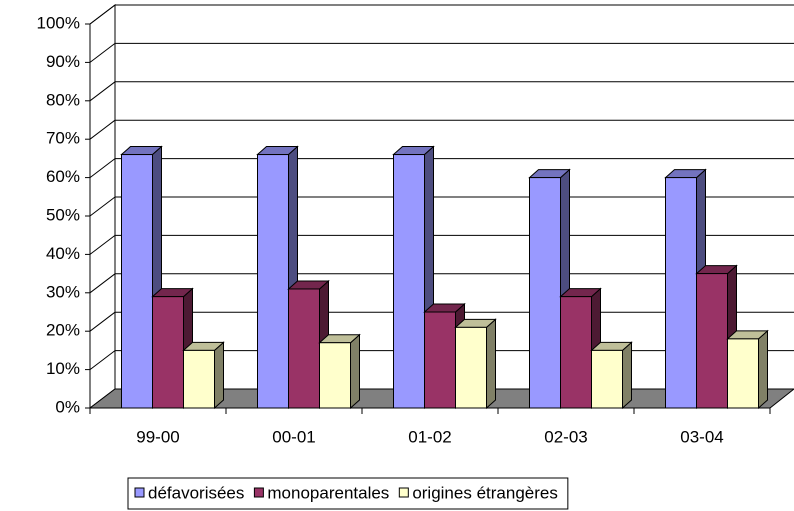 Image resolution: width=794 pixels, height=511 pixels. I want to click on y-tick-label: 50%, so click(63, 214).